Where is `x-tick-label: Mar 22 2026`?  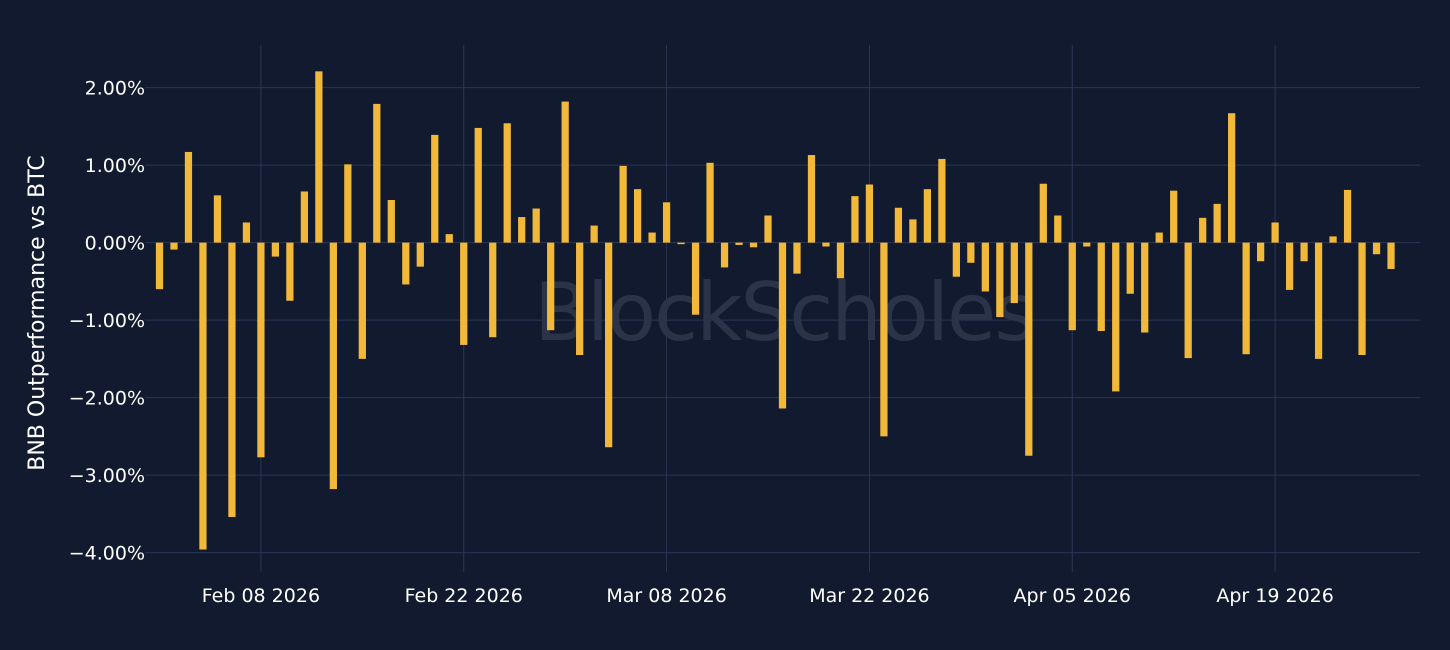
x-tick-label: Mar 22 2026 is located at coordinates (869, 596).